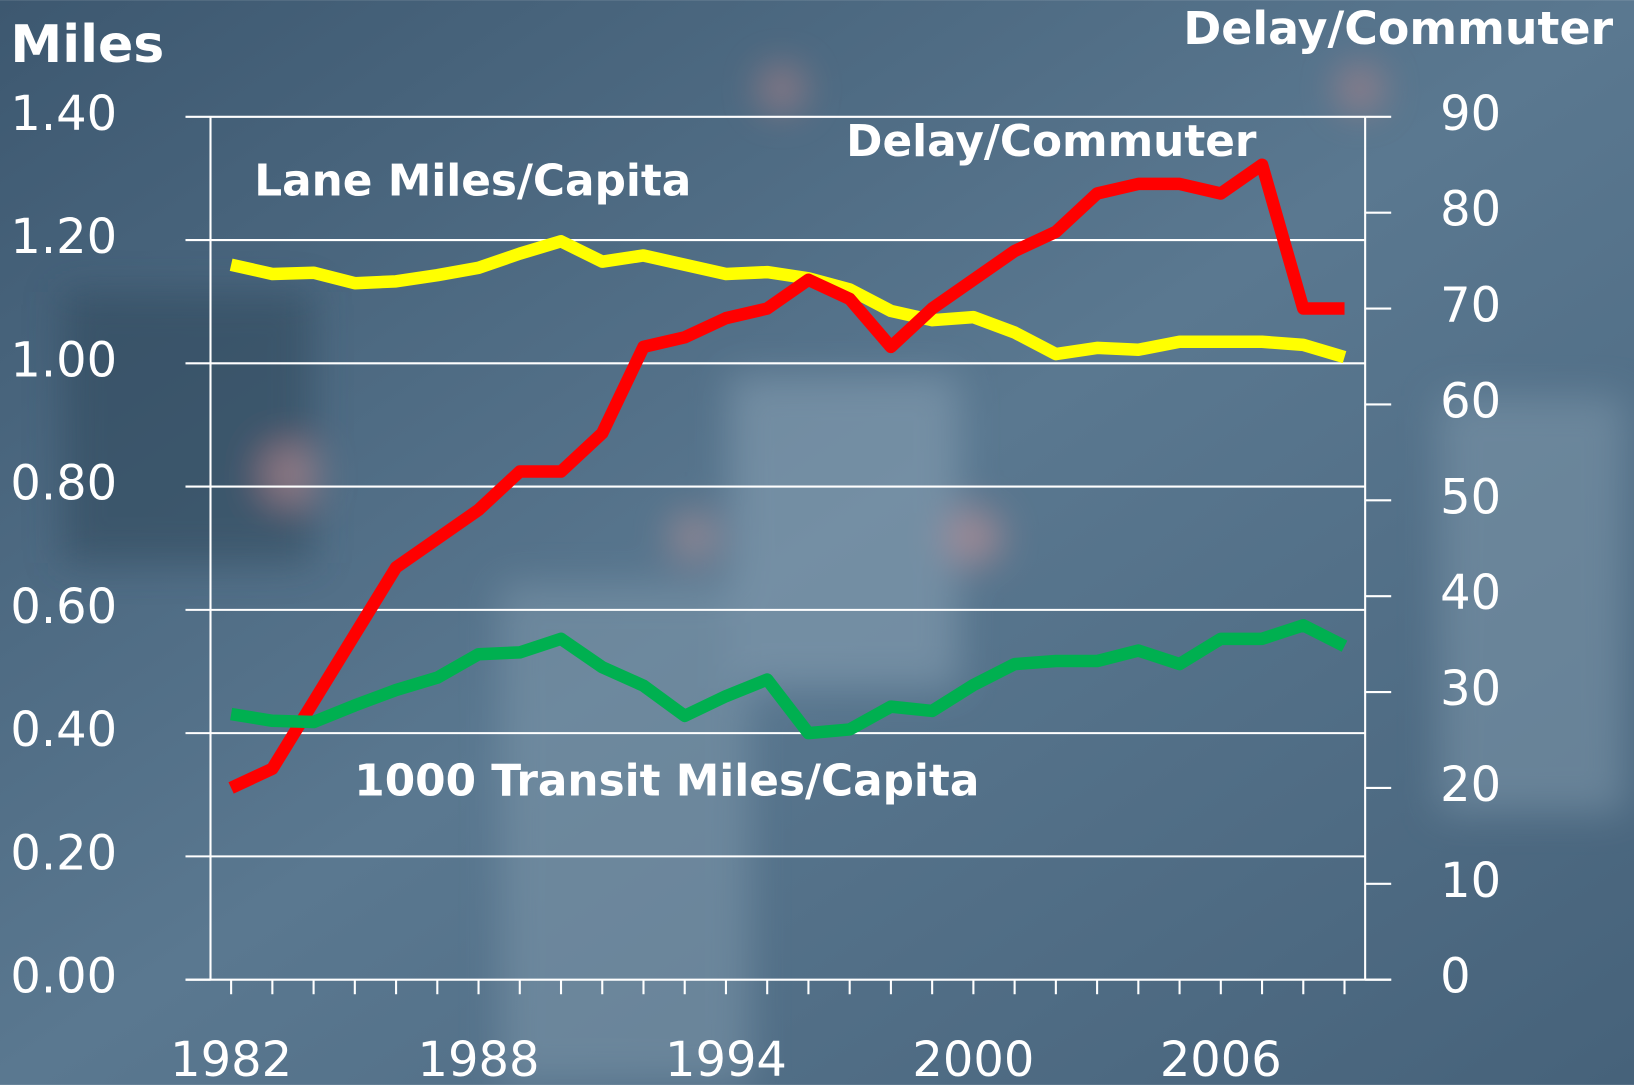 This screenshot has width=1634, height=1085. What do you see at coordinates (63, 977) in the screenshot?
I see `y-tick-label: 0.00` at bounding box center [63, 977].